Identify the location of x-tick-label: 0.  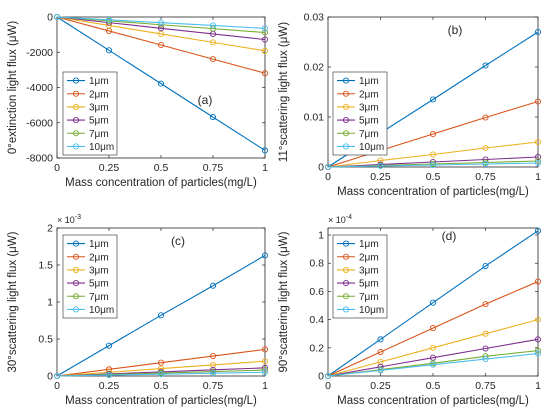
(328, 386).